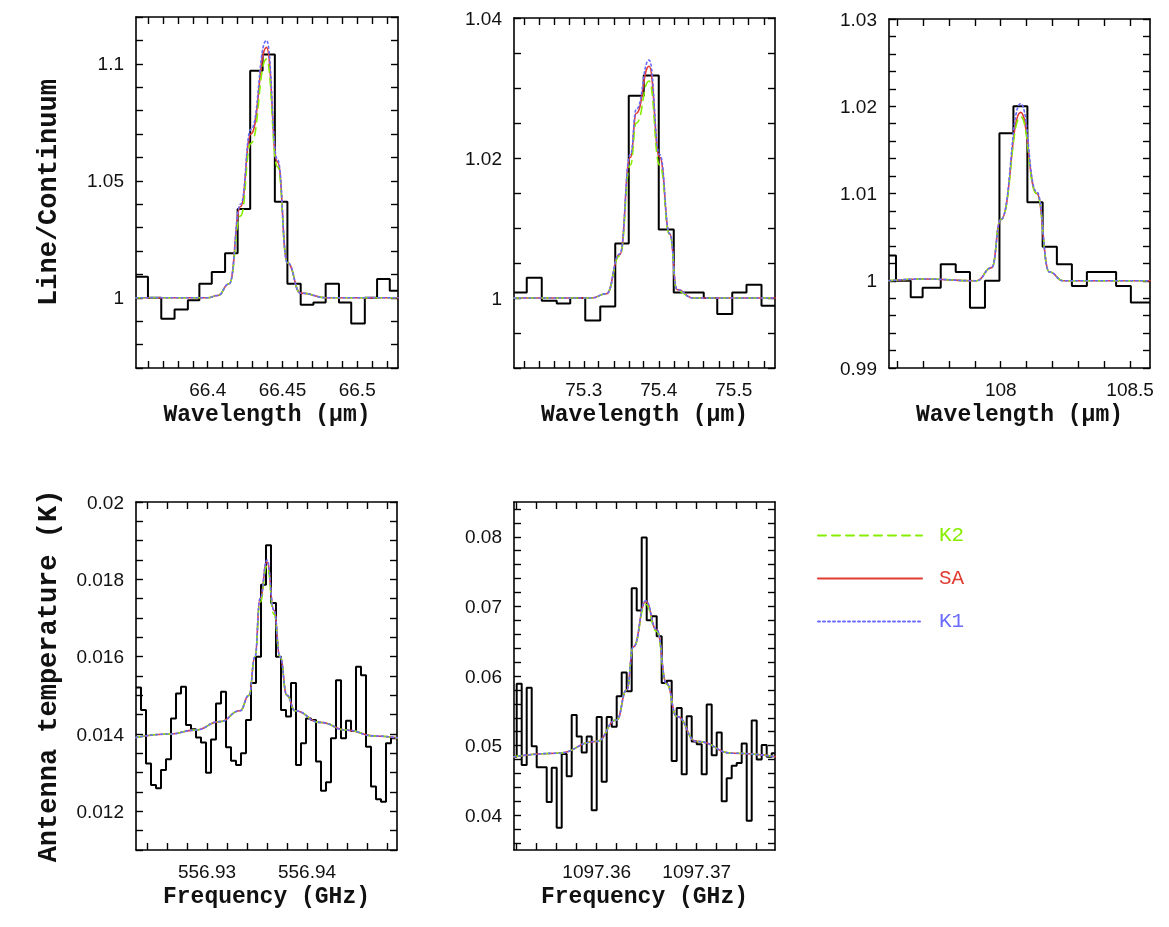  Describe the element at coordinates (48, 192) in the screenshot. I see `y-axis-title: Line/Continuum` at that location.